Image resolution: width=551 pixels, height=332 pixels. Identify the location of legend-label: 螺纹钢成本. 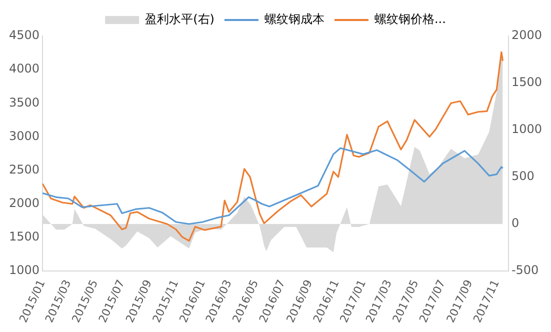
(294, 19).